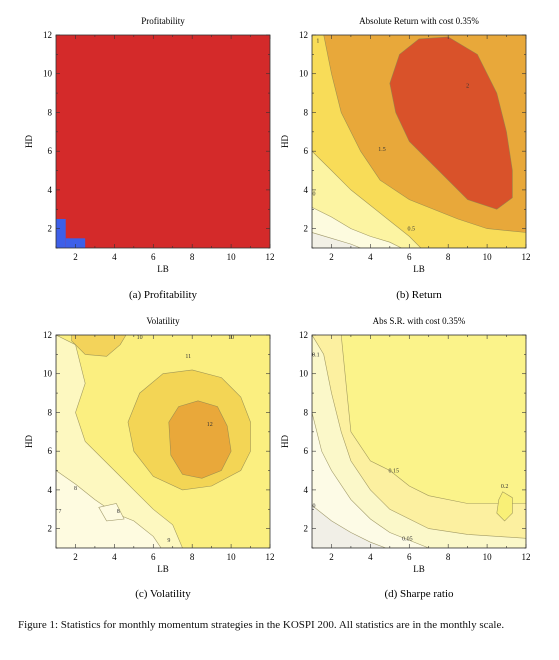 Image resolution: width=559 pixels, height=660 pixels. What do you see at coordinates (188, 357) in the screenshot?
I see `contour-label: 11` at bounding box center [188, 357].